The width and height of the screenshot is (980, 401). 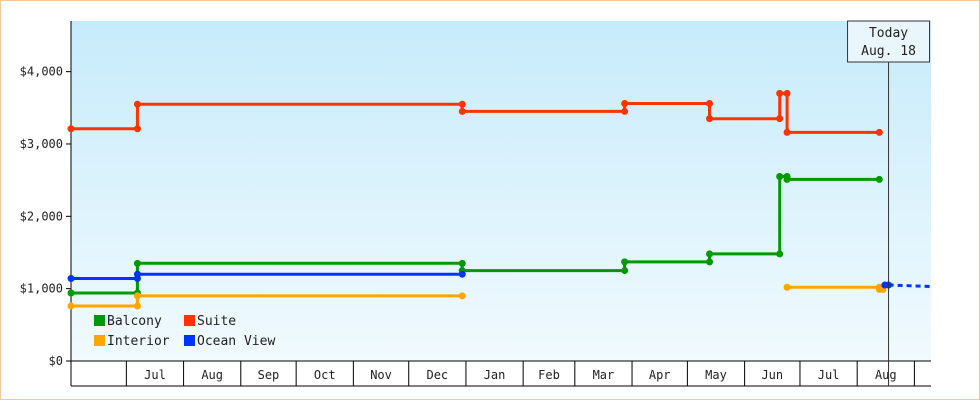 I want to click on x-tick-label: Sep, so click(x=269, y=375).